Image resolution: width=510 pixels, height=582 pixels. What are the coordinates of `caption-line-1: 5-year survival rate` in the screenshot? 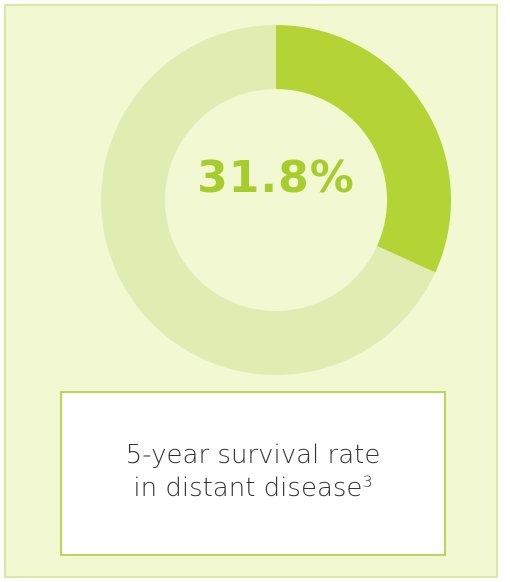 It's located at (253, 454).